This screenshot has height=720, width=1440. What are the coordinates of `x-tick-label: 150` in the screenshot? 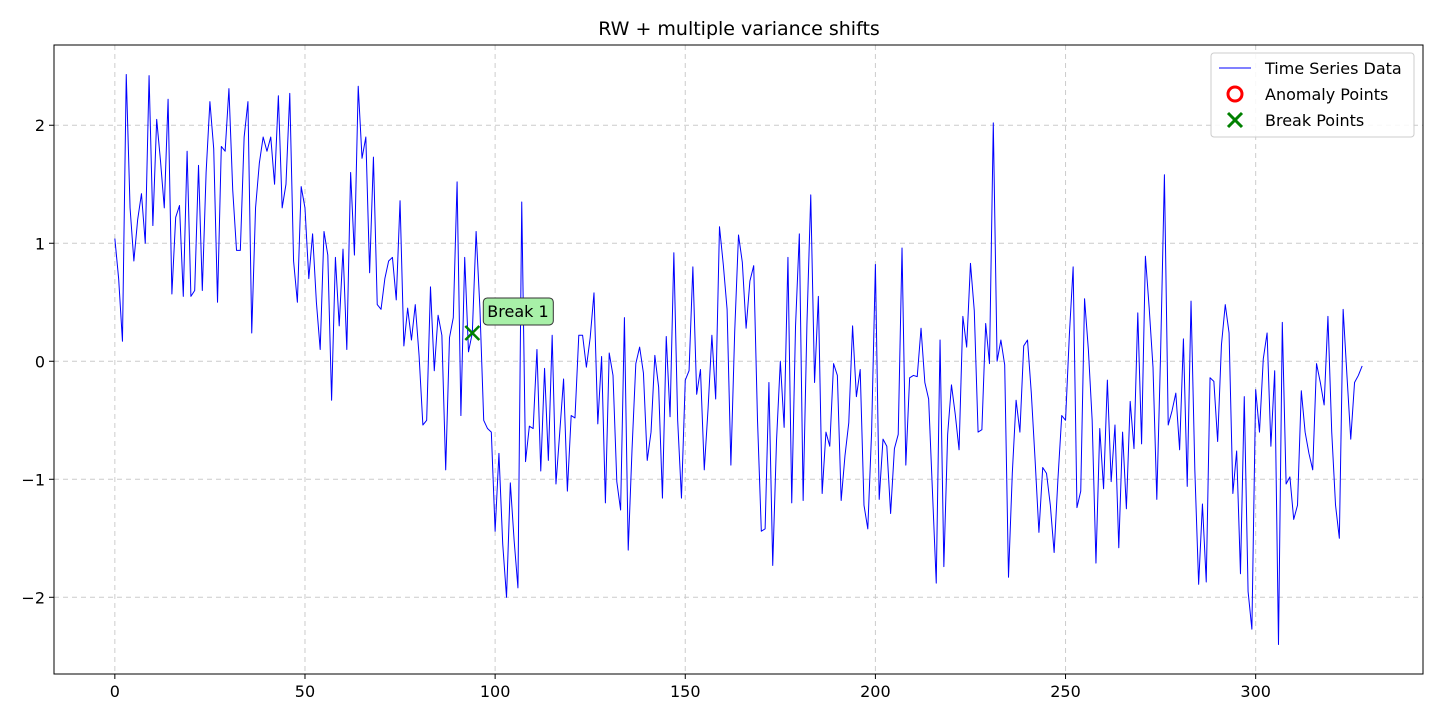 It's located at (685, 691).